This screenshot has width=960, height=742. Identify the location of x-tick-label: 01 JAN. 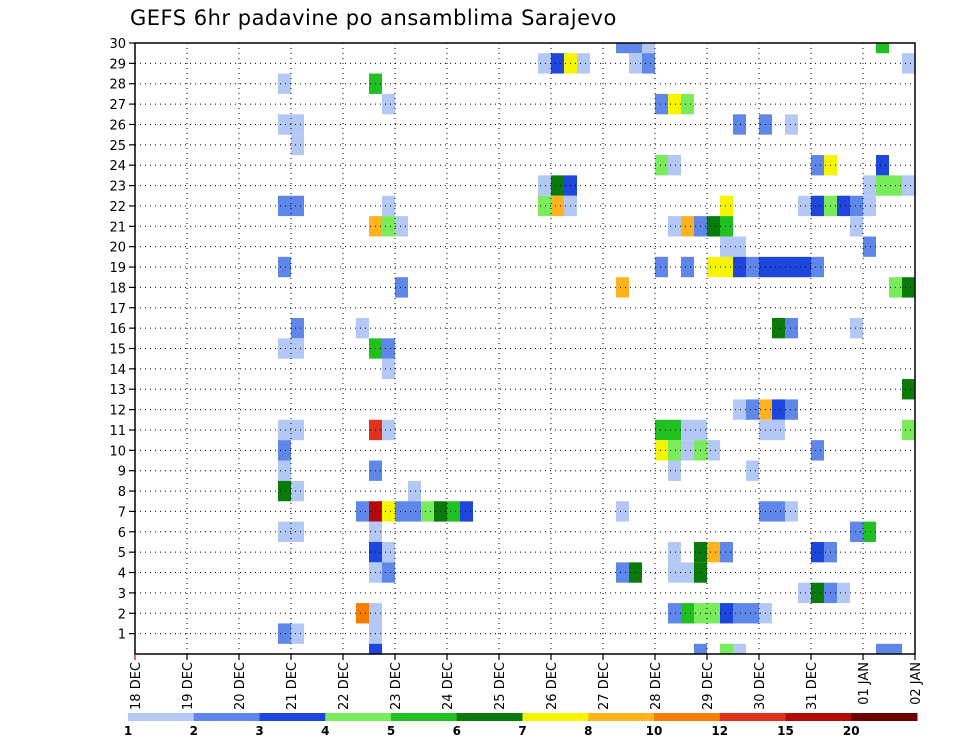
(864, 683).